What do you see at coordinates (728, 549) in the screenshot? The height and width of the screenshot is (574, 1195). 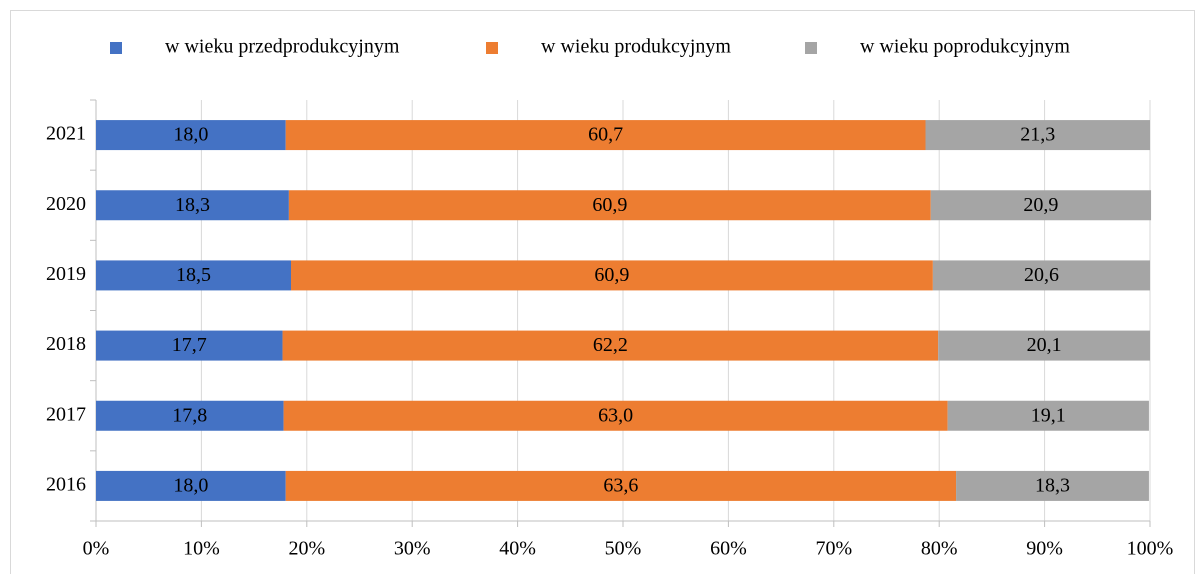 I see `x-tick-label: 60%` at bounding box center [728, 549].